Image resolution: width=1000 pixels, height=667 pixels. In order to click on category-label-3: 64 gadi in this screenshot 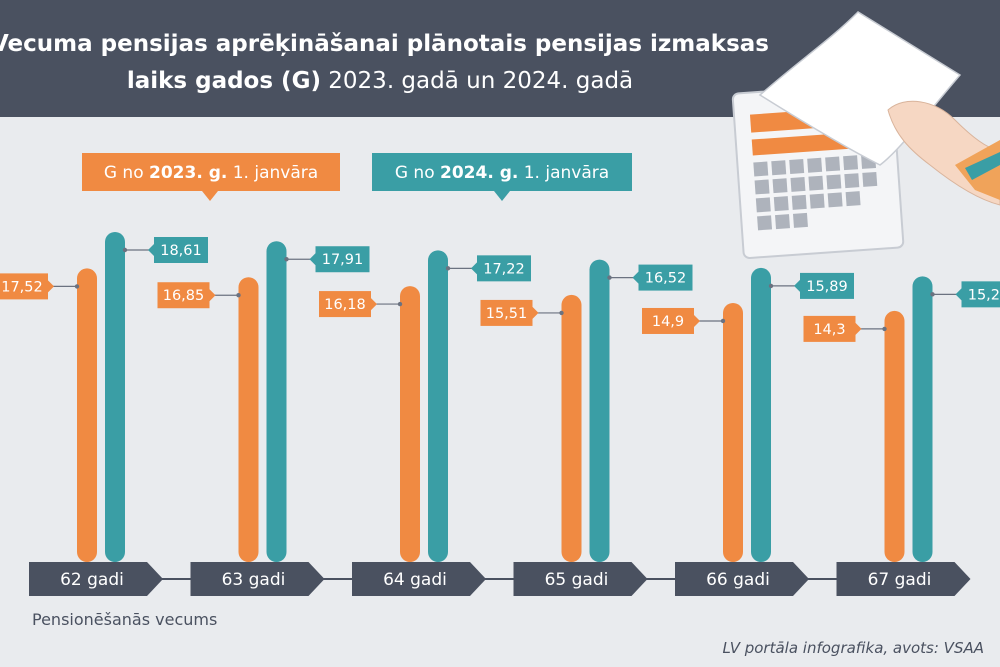, I will do `click(415, 580)`.